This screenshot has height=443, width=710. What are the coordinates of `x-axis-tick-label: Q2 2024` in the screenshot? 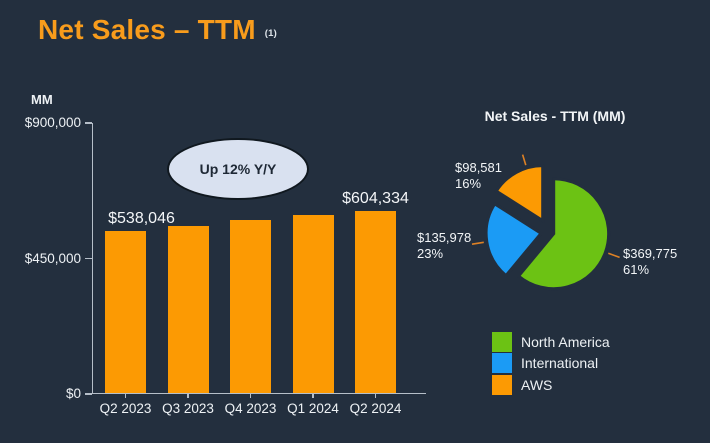 It's located at (375, 408).